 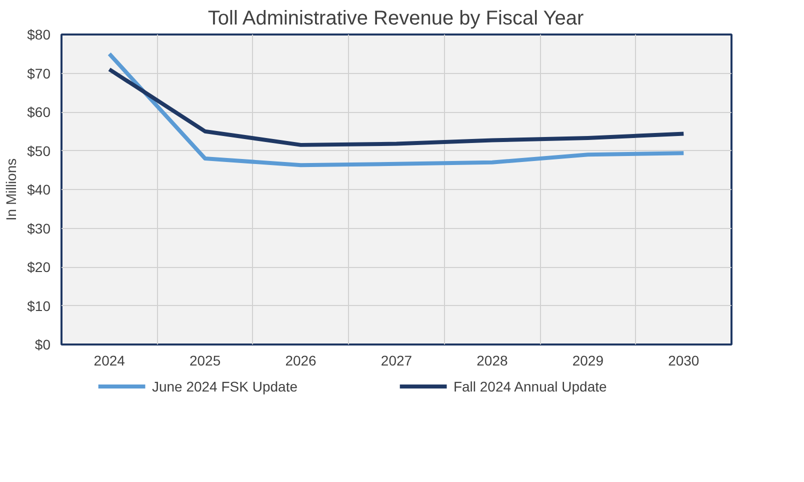 What do you see at coordinates (588, 360) in the screenshot?
I see `x-tick-label: 2029` at bounding box center [588, 360].